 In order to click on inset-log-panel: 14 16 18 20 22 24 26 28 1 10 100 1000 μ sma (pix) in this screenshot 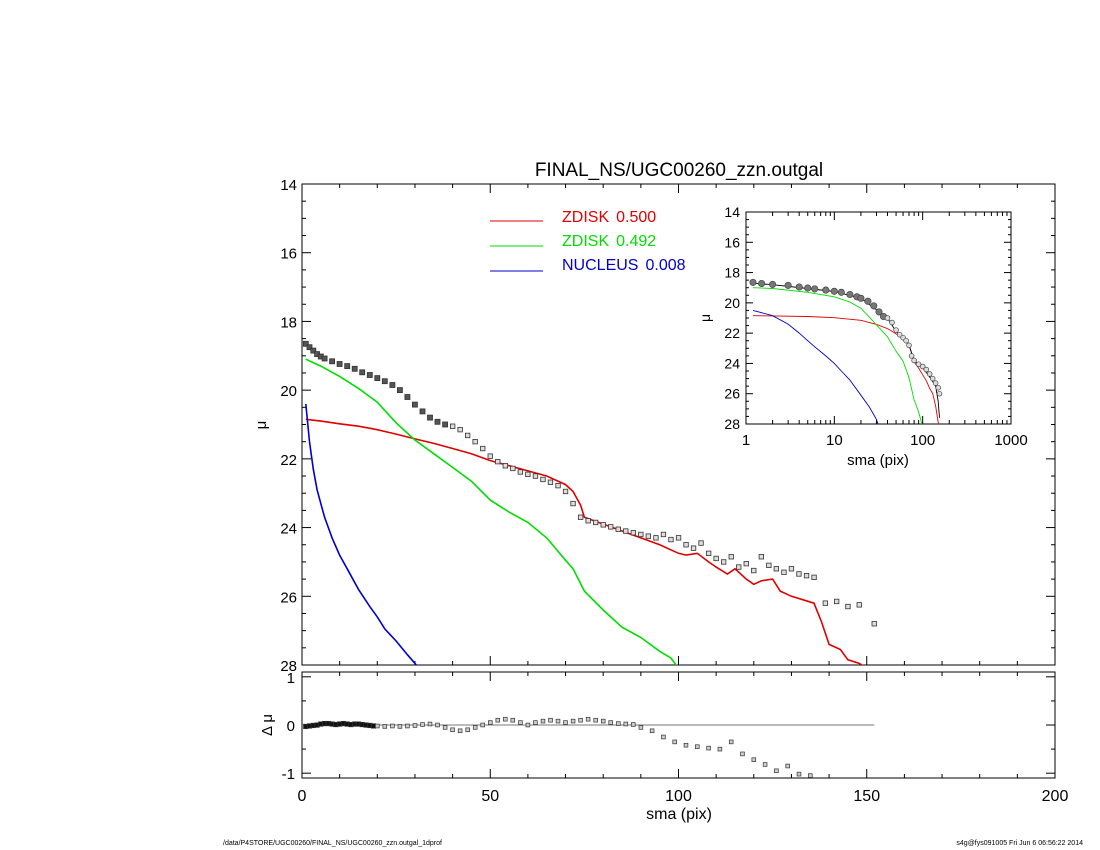, I will do `click(862, 336)`.